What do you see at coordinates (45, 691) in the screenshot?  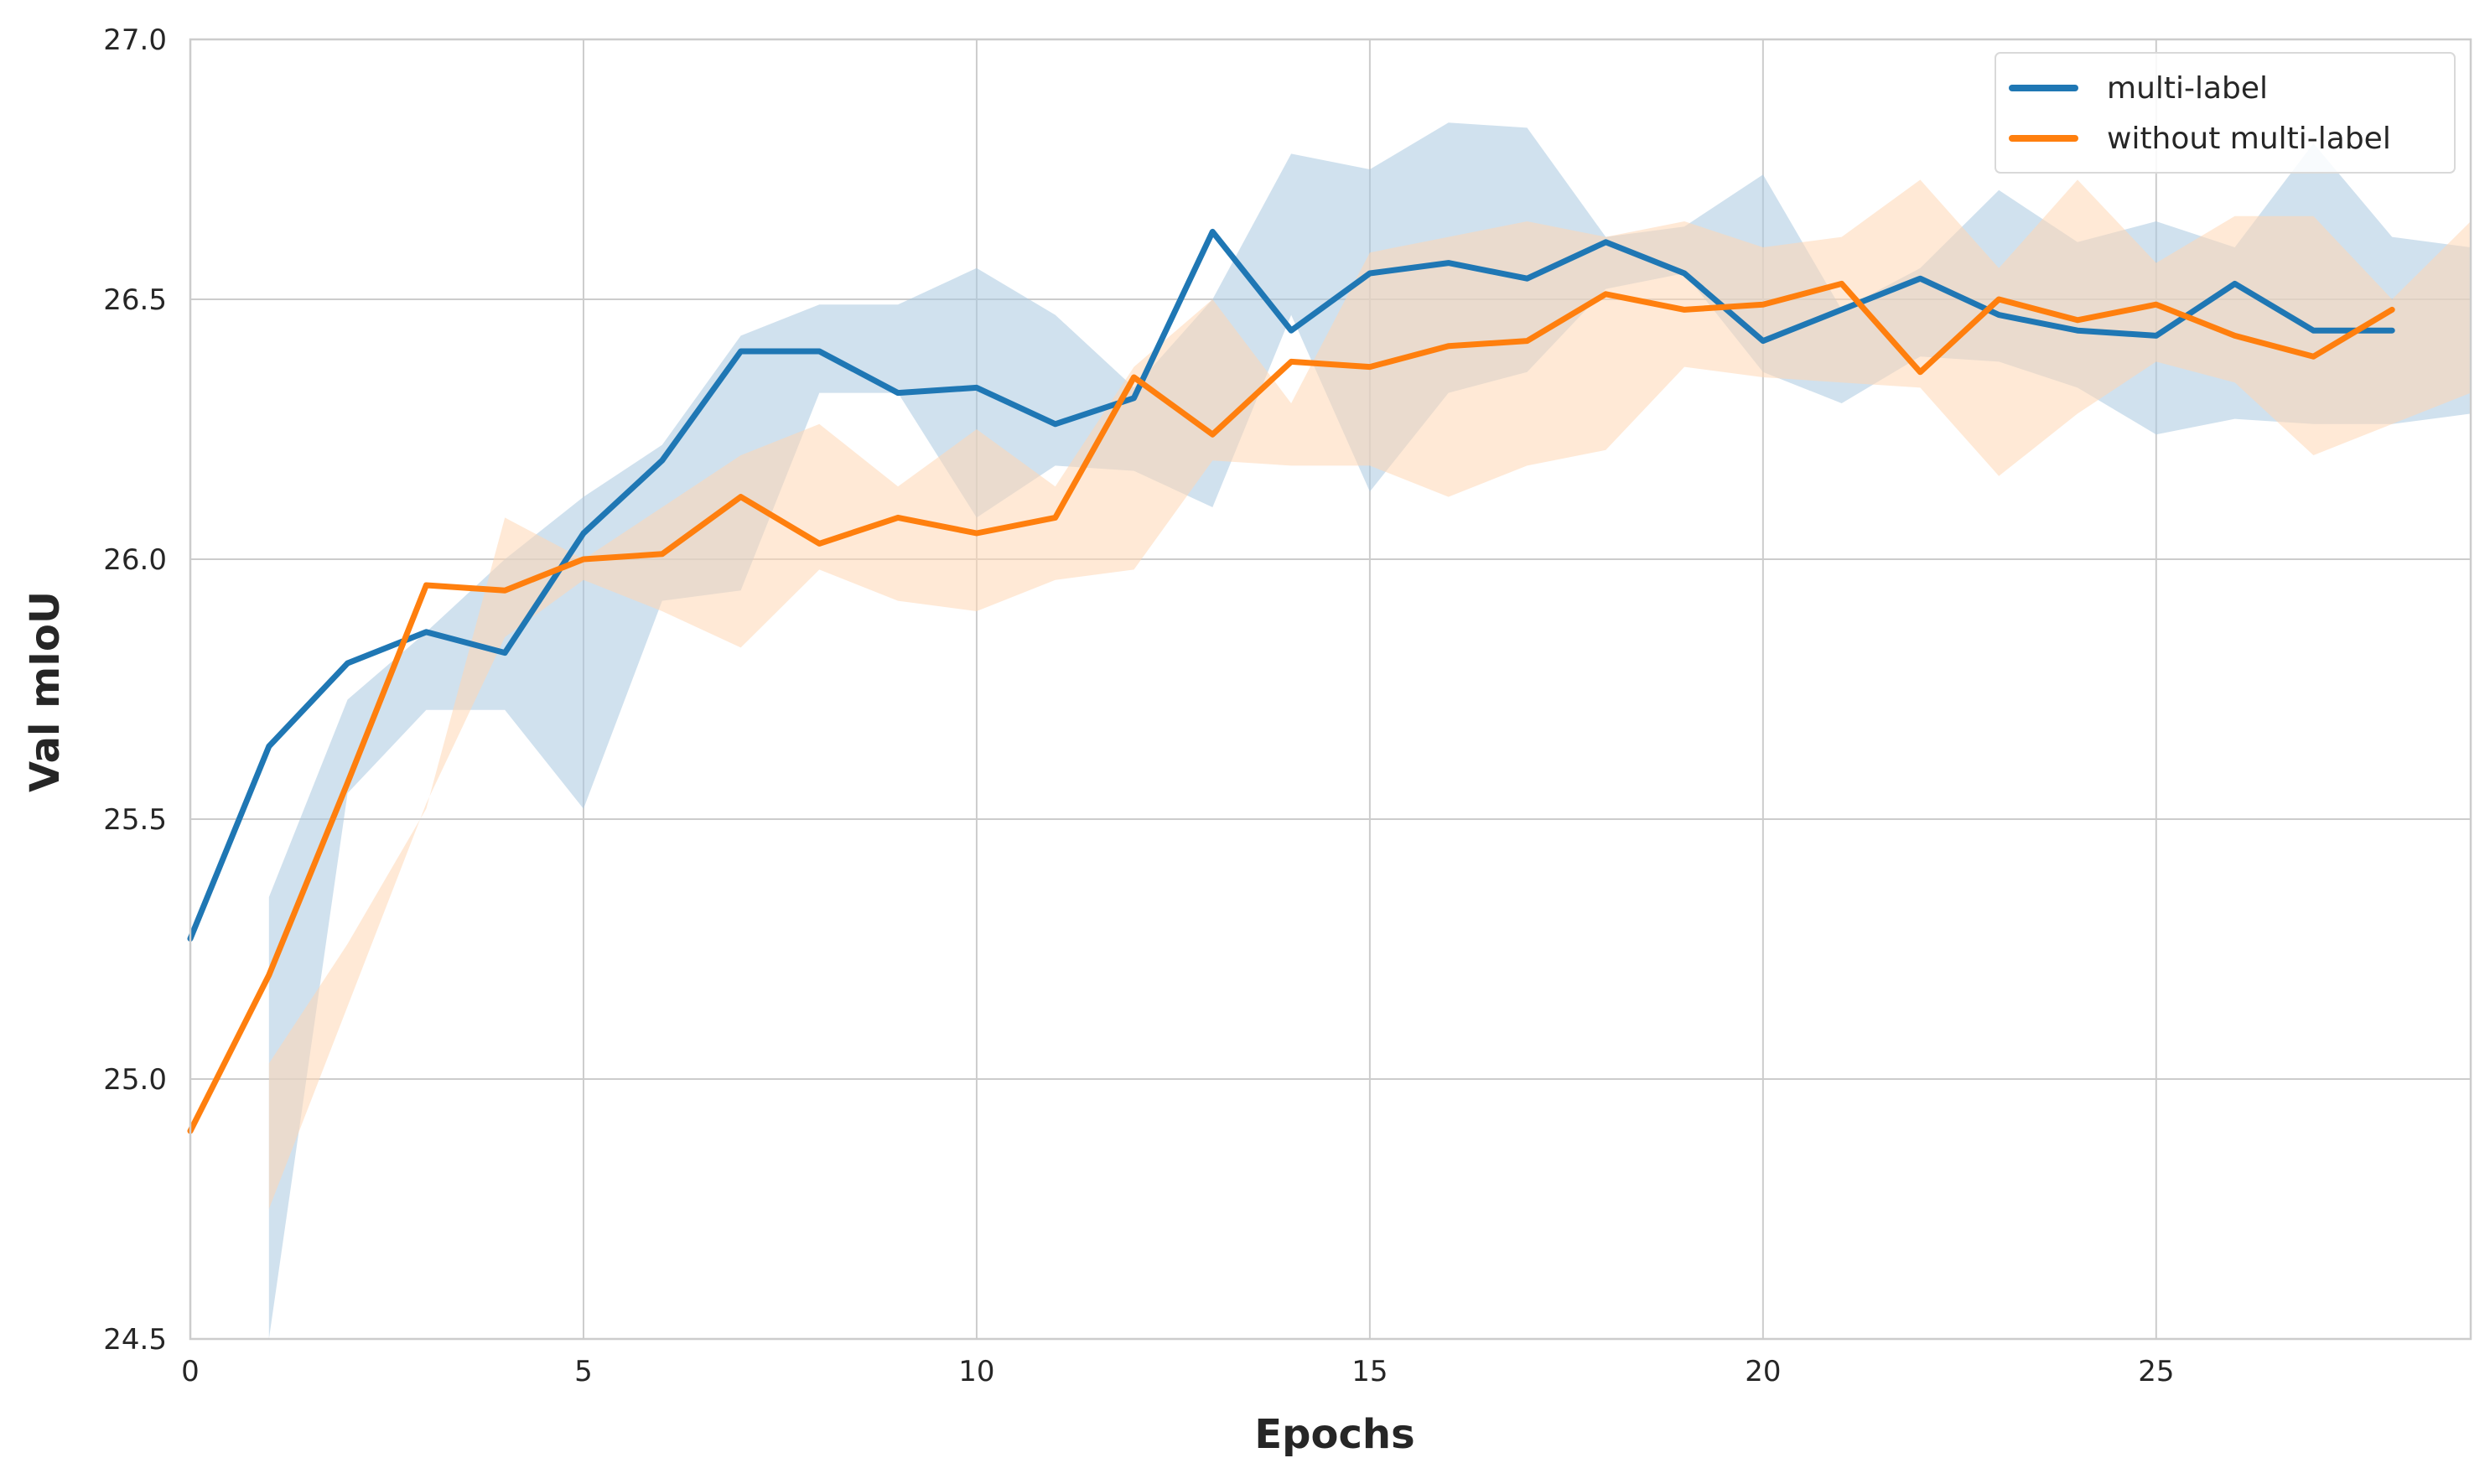 I see `y-axis-title: Val mIoU` at bounding box center [45, 691].